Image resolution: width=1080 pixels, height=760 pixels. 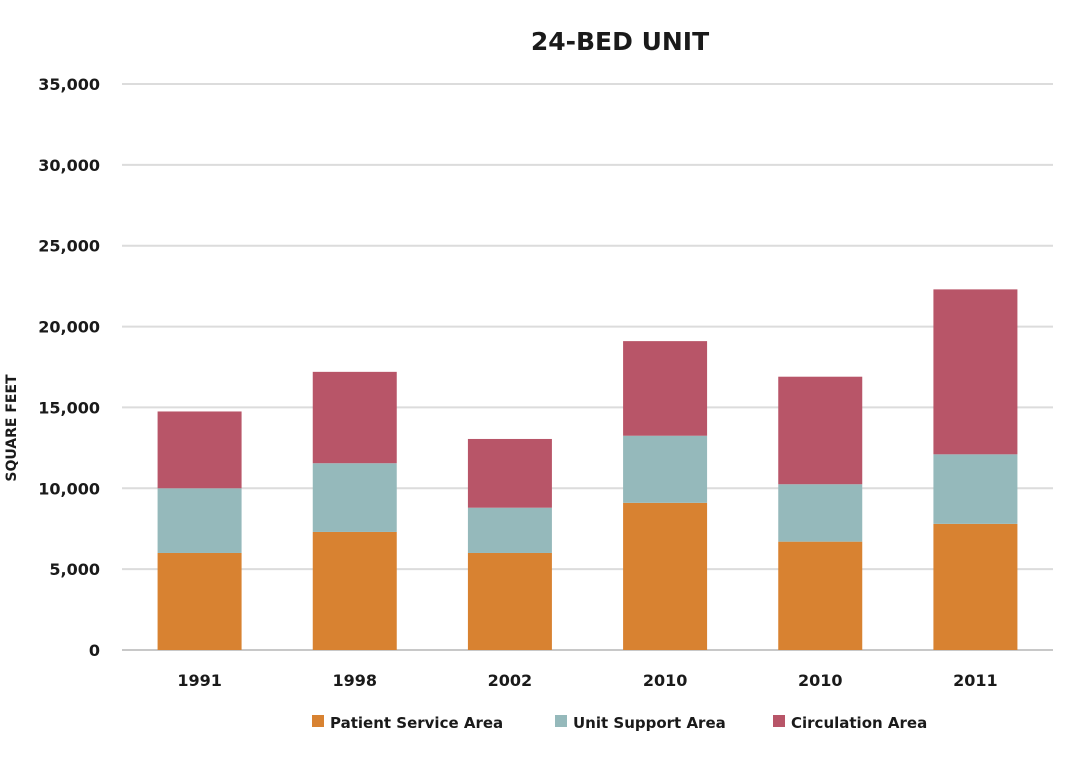 What do you see at coordinates (587, 680) in the screenshot?
I see `x-axis-ticks: 1991 1998 2002 2010 2010 2011` at bounding box center [587, 680].